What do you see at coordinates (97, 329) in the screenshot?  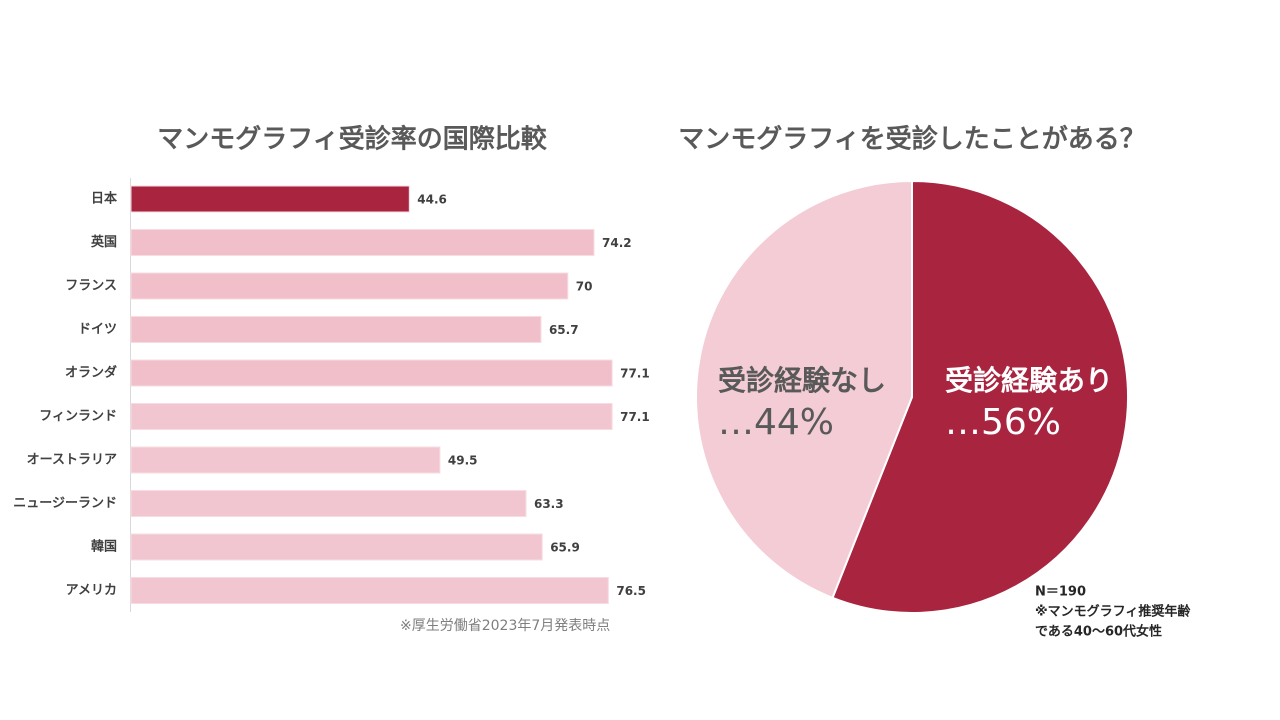 I see `category-label: ドイツ` at bounding box center [97, 329].